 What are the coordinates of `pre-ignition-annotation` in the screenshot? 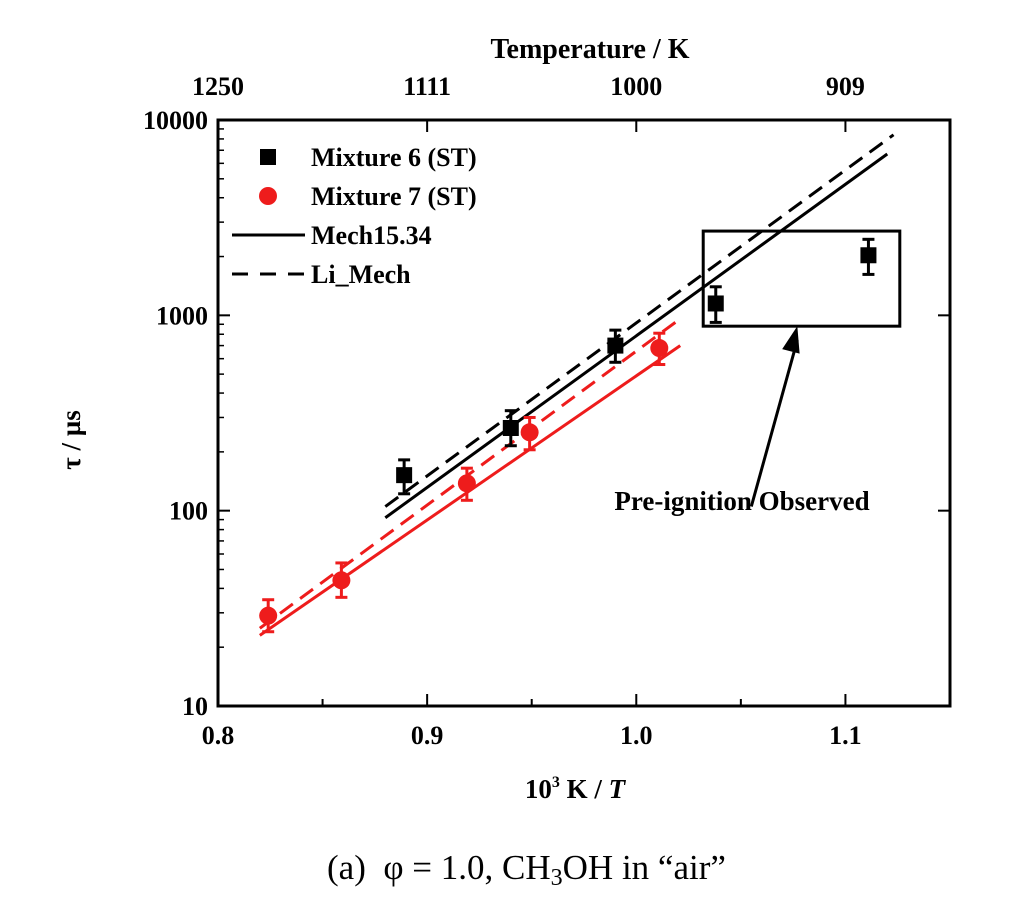 It's located at (801, 368).